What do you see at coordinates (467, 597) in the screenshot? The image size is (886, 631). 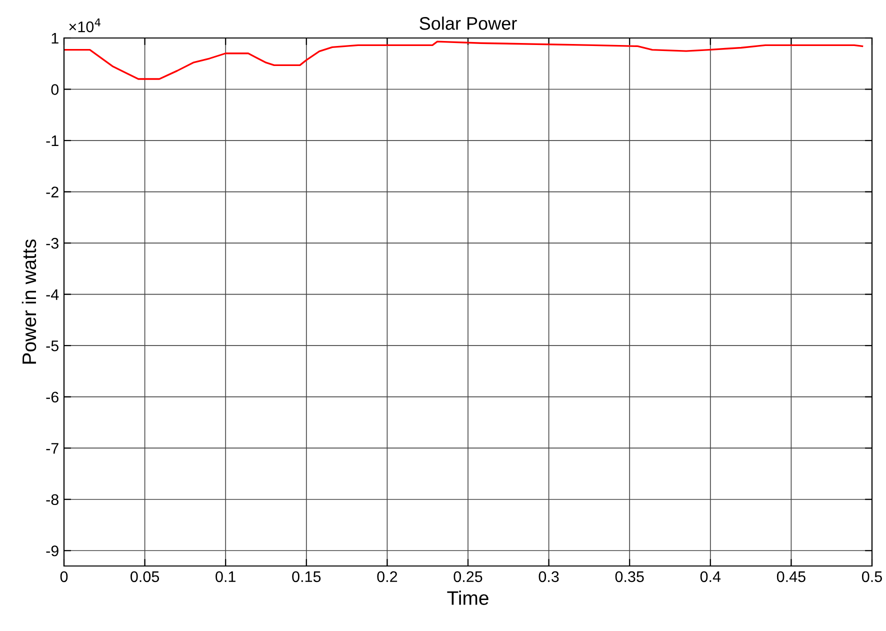 I see `x-axis-title: Time` at bounding box center [467, 597].